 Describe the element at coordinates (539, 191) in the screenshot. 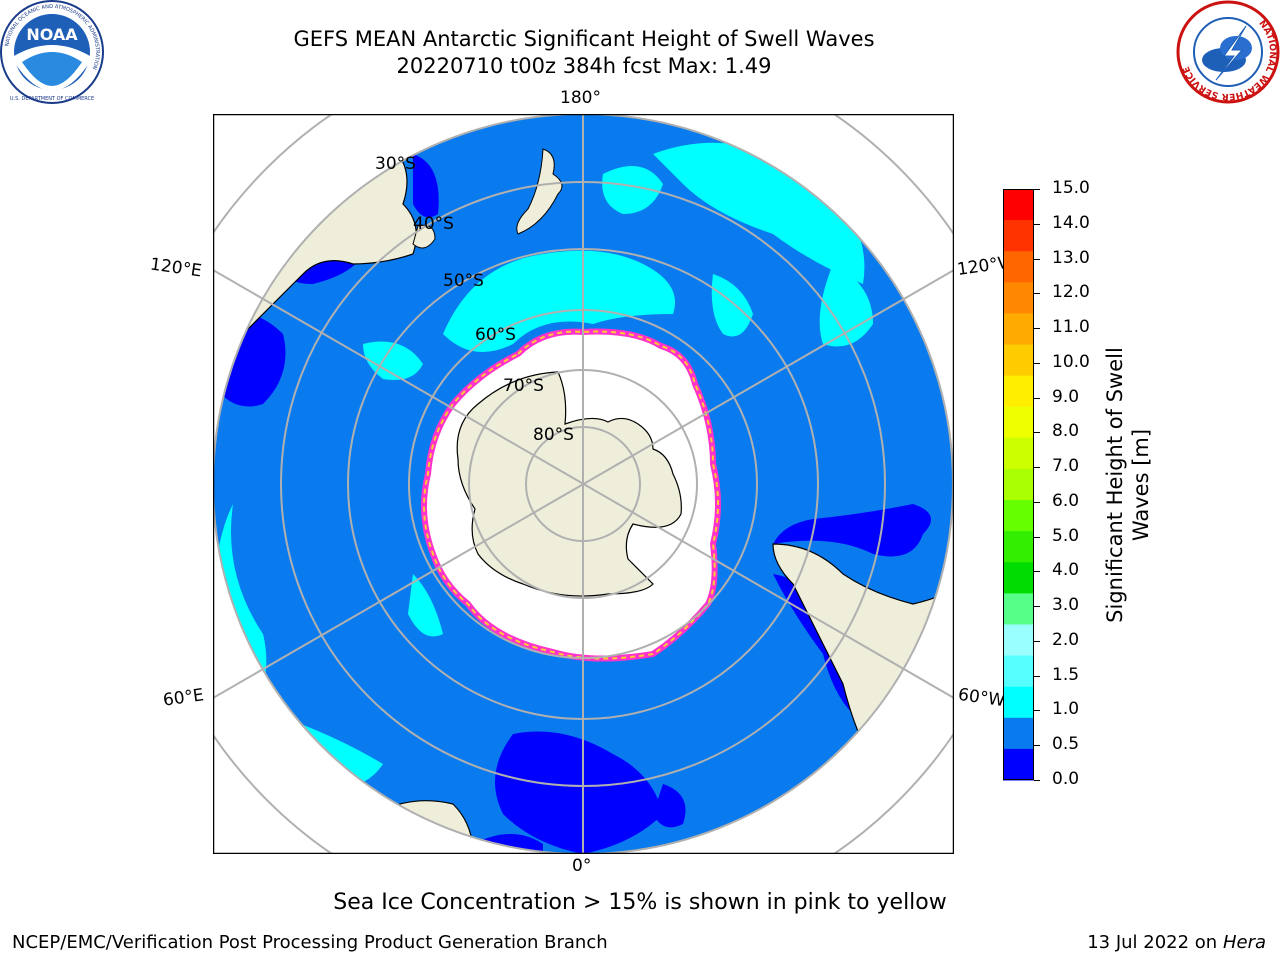

I see `new-zealand` at that location.